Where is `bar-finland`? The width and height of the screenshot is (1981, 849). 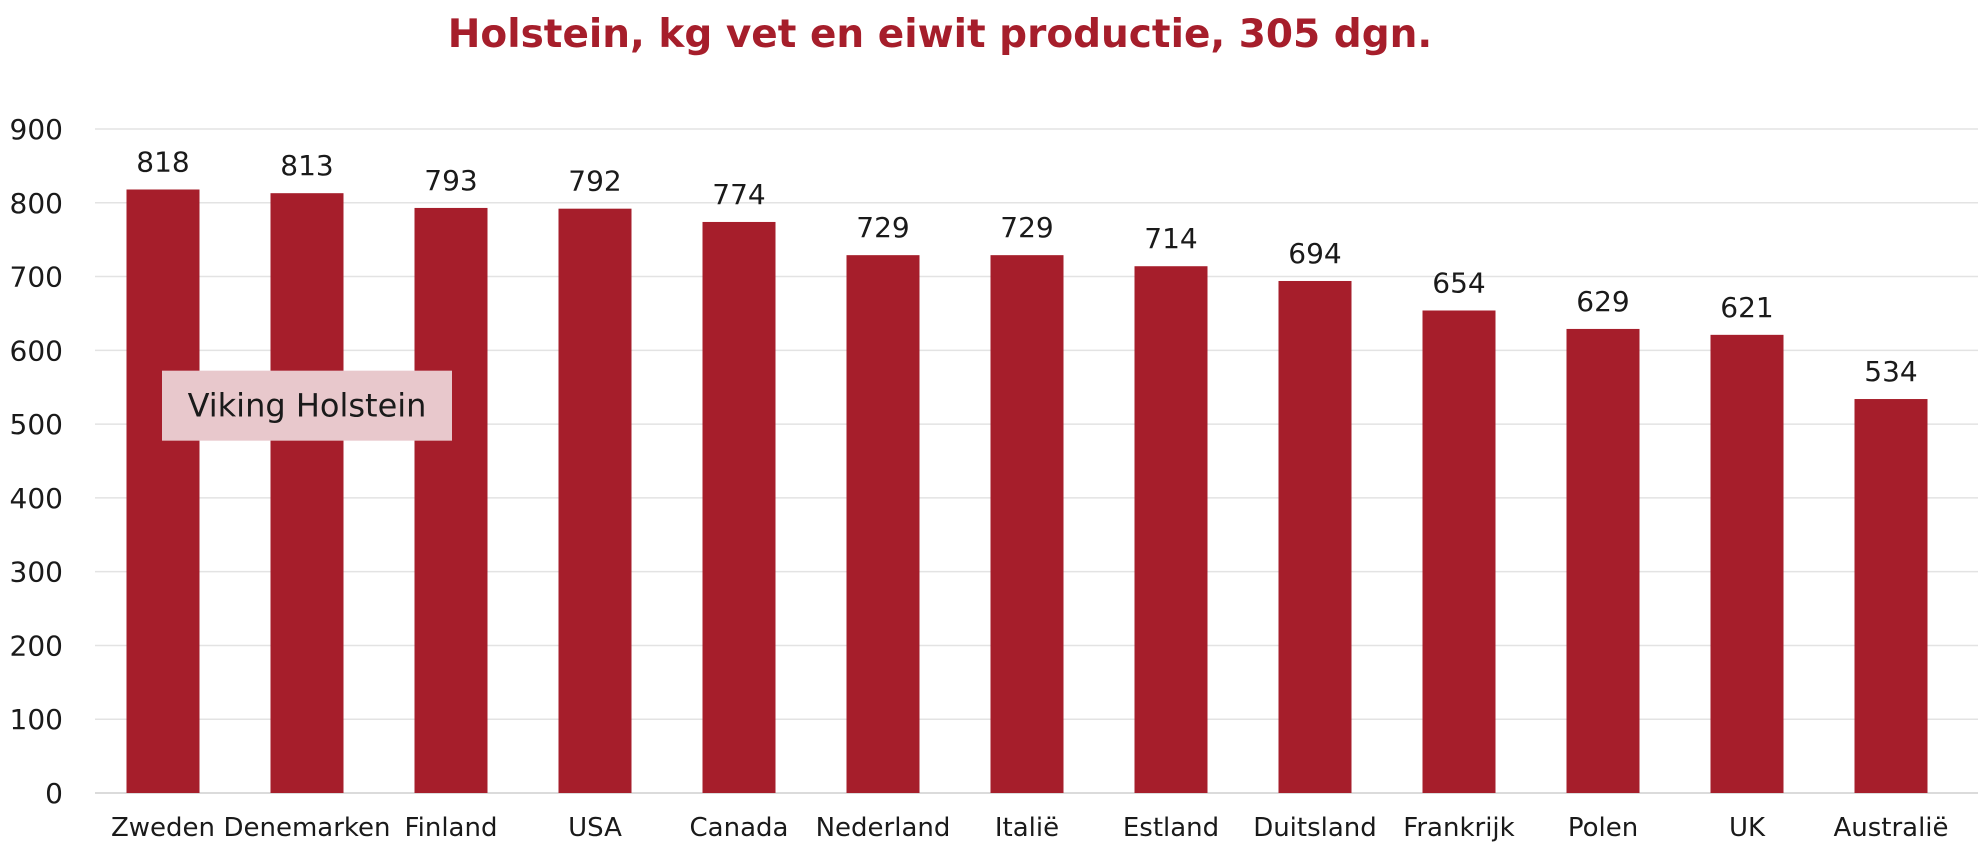 bar-finland is located at coordinates (451, 500).